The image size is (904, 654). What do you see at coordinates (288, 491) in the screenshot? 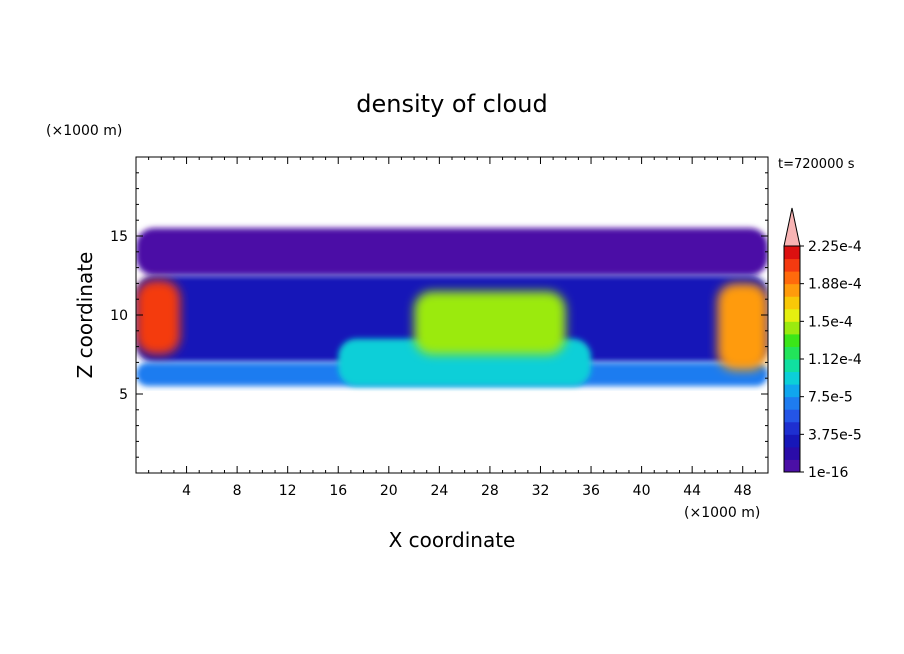
I see `x-tick-label: 12` at bounding box center [288, 491].